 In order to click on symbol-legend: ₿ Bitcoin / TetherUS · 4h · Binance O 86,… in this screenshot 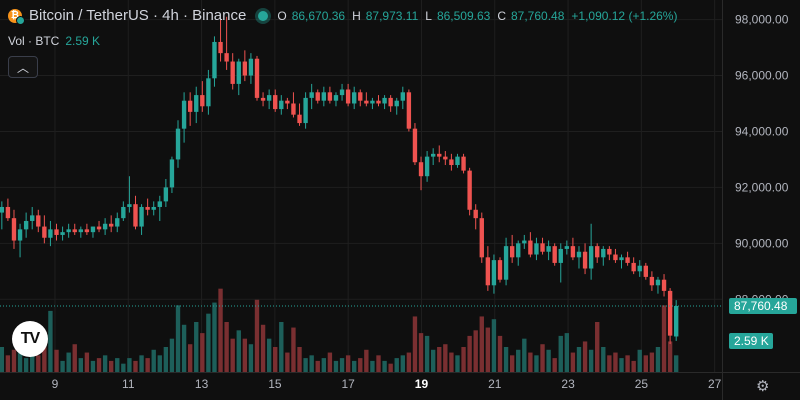, I will do `click(343, 16)`.